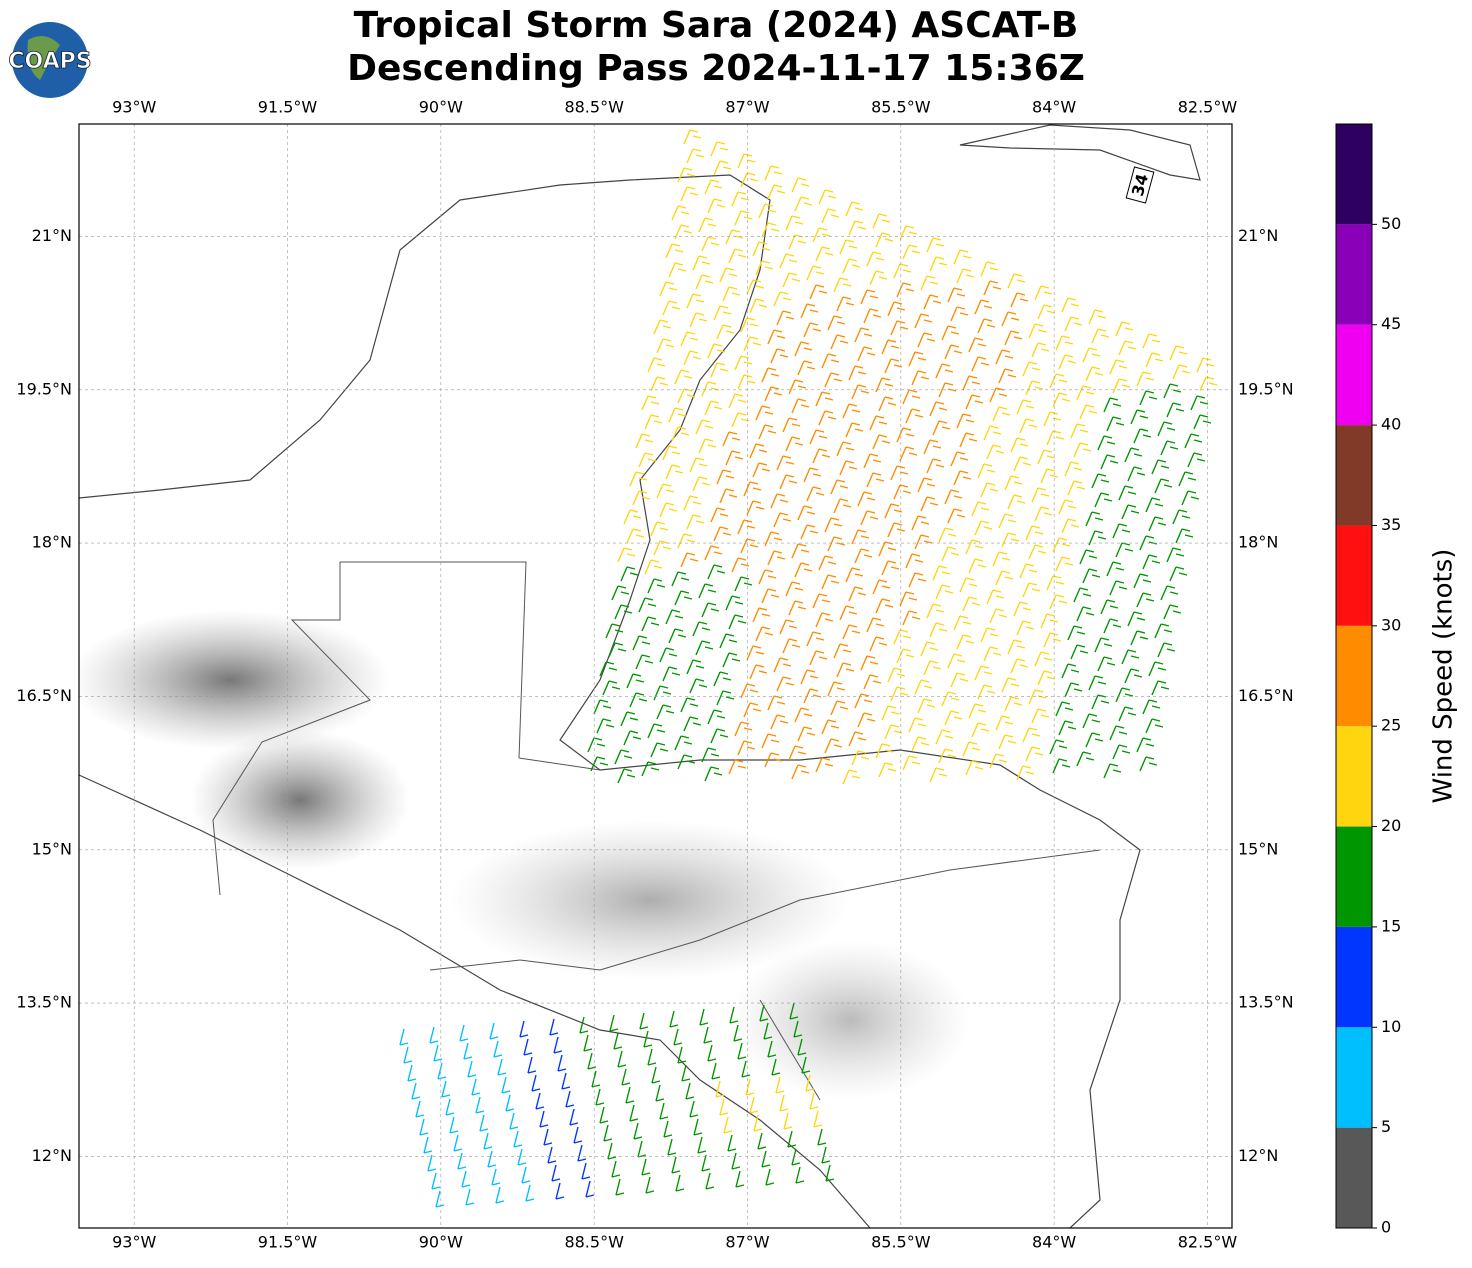  I want to click on colorbar-tick-label: 10, so click(1391, 1026).